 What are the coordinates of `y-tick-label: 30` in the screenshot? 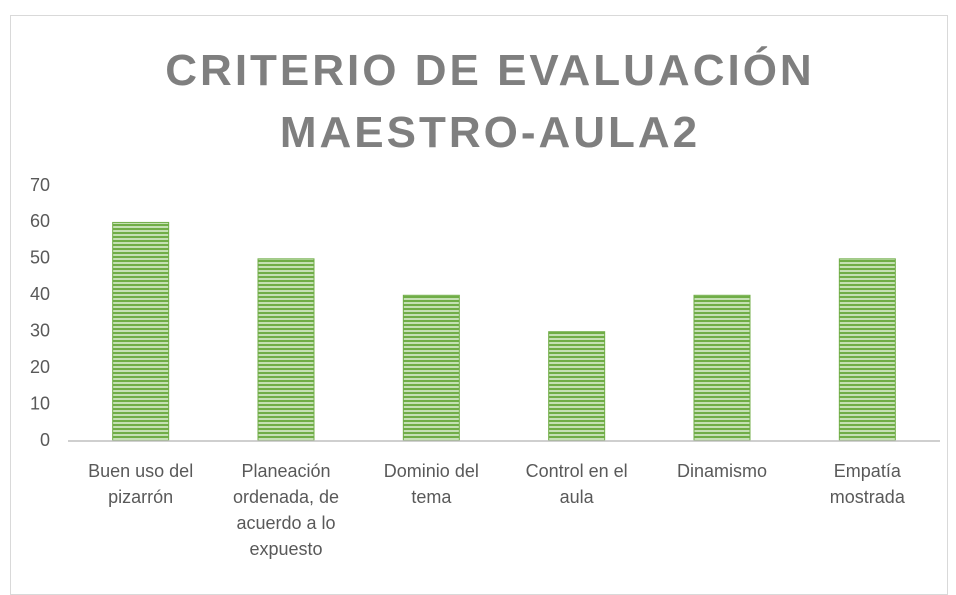 It's located at (40, 330).